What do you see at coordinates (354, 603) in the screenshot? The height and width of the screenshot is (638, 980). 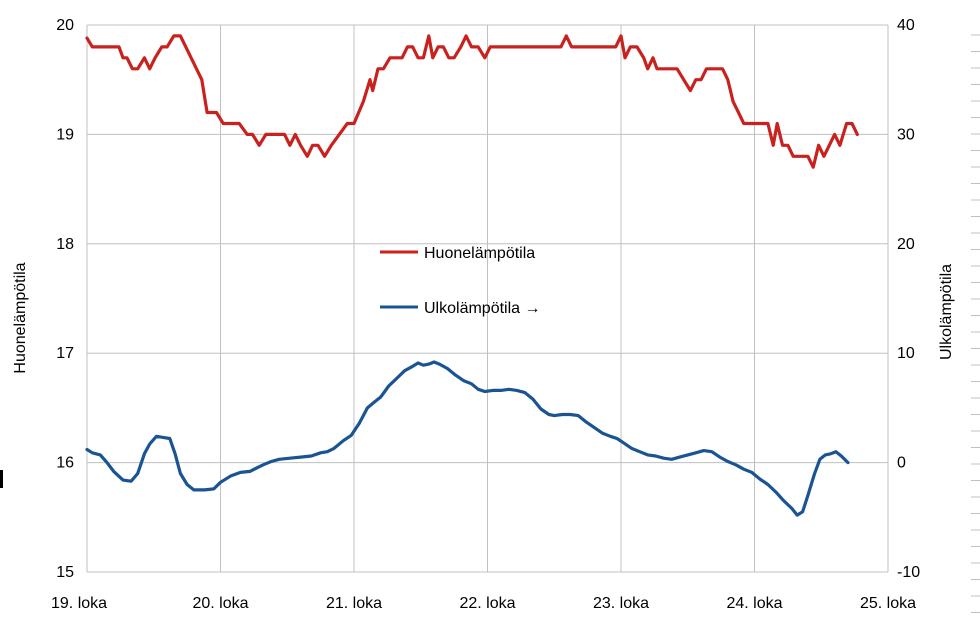 I see `x-tick-label: 21. loka` at bounding box center [354, 603].